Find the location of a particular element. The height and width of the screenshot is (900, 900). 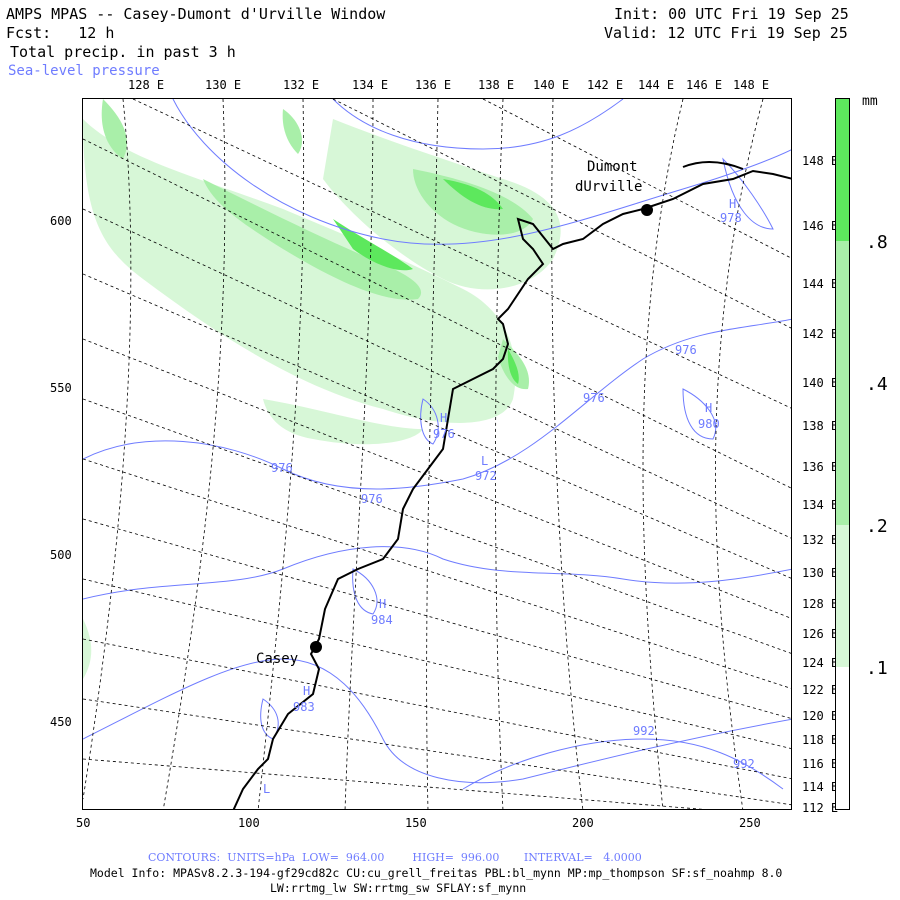

colorbar-label: .2 is located at coordinates (877, 526).